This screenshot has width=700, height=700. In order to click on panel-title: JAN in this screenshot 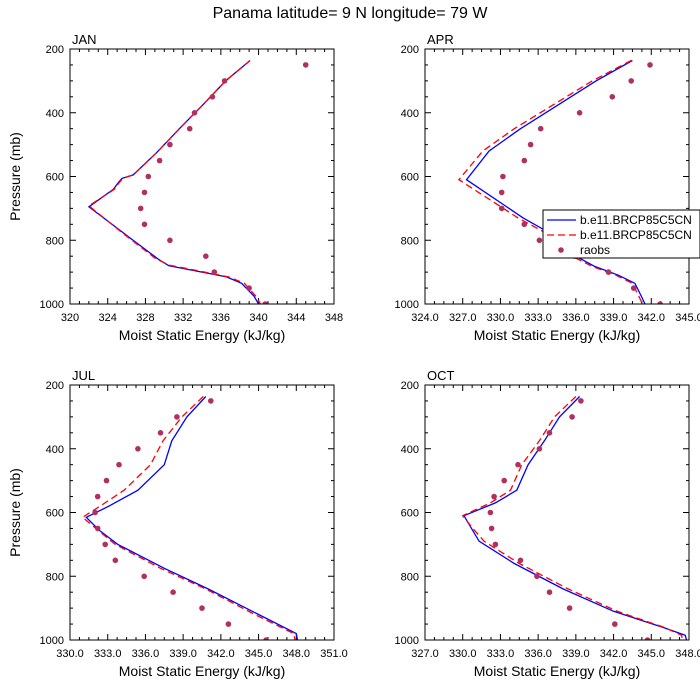, I will do `click(84, 39)`.